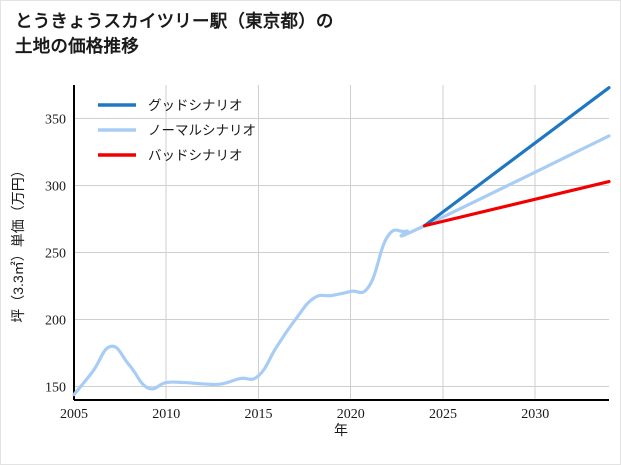 The image size is (621, 465). What do you see at coordinates (304, 414) in the screenshot?
I see `x-tick-labels: 2005 2010 2015 2020 2025 2030` at bounding box center [304, 414].